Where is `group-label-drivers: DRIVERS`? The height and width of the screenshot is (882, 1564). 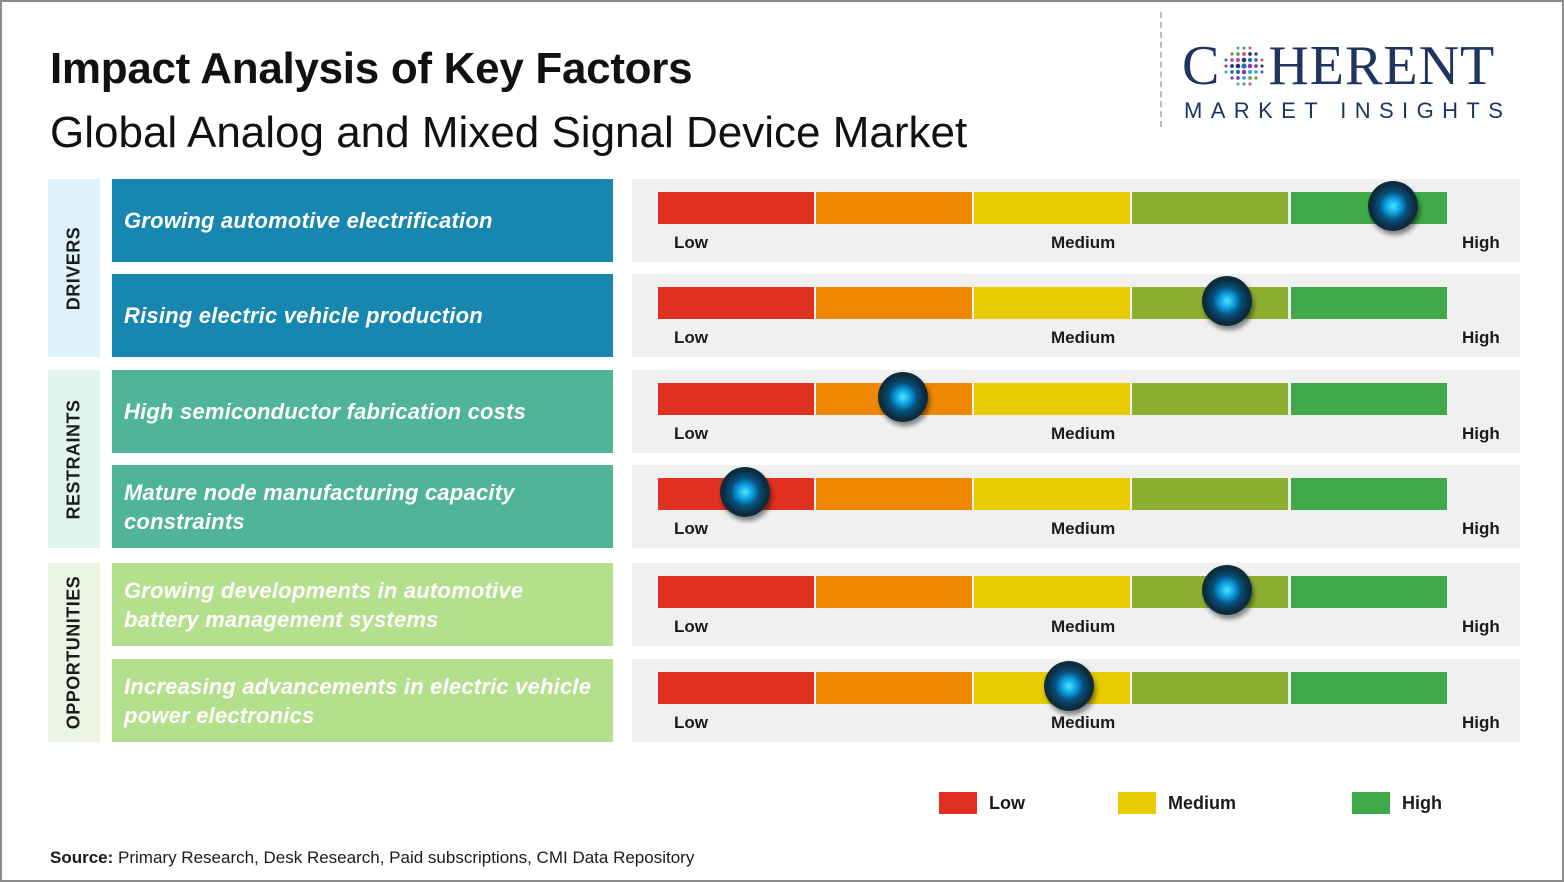
group-label-drivers: DRIVERS is located at coordinates (74, 268).